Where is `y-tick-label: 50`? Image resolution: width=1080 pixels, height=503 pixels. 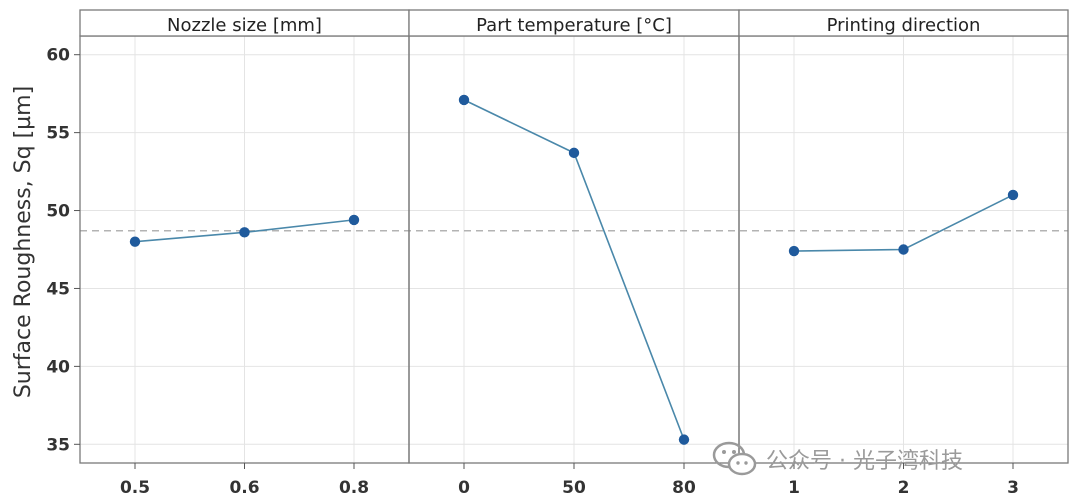
y-tick-label: 50 is located at coordinates (58, 212).